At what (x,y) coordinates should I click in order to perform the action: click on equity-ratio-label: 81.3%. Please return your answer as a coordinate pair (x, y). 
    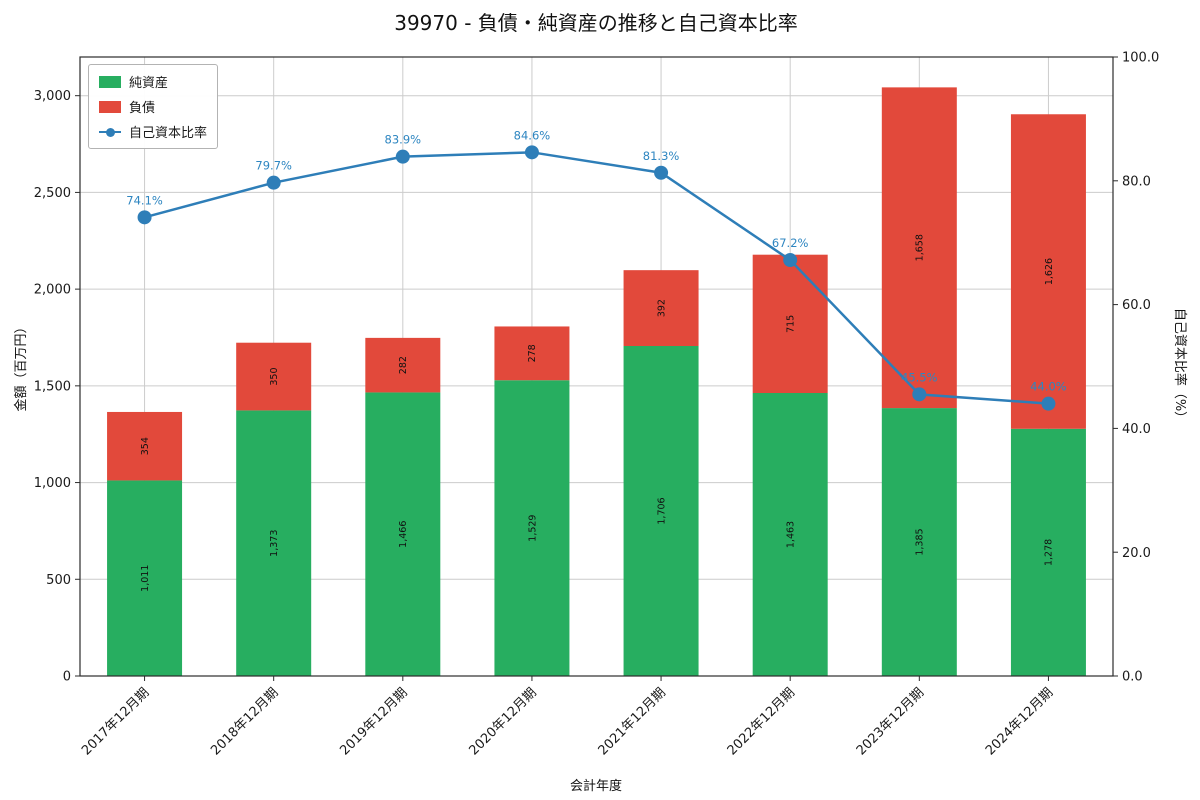
    Looking at the image, I should click on (661, 156).